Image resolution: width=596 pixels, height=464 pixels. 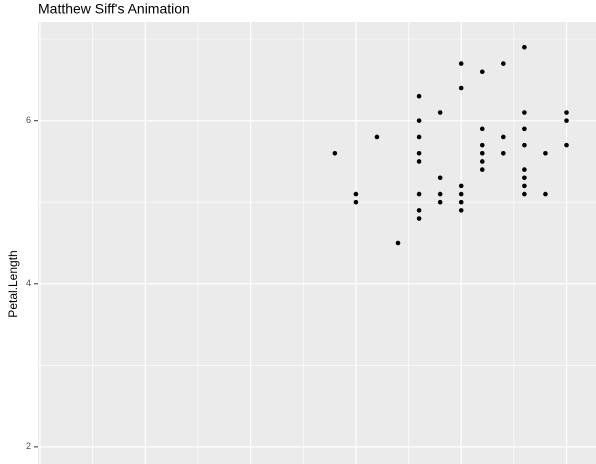 What do you see at coordinates (114, 9) in the screenshot?
I see `chart-title: Matthew Siff's Animation` at bounding box center [114, 9].